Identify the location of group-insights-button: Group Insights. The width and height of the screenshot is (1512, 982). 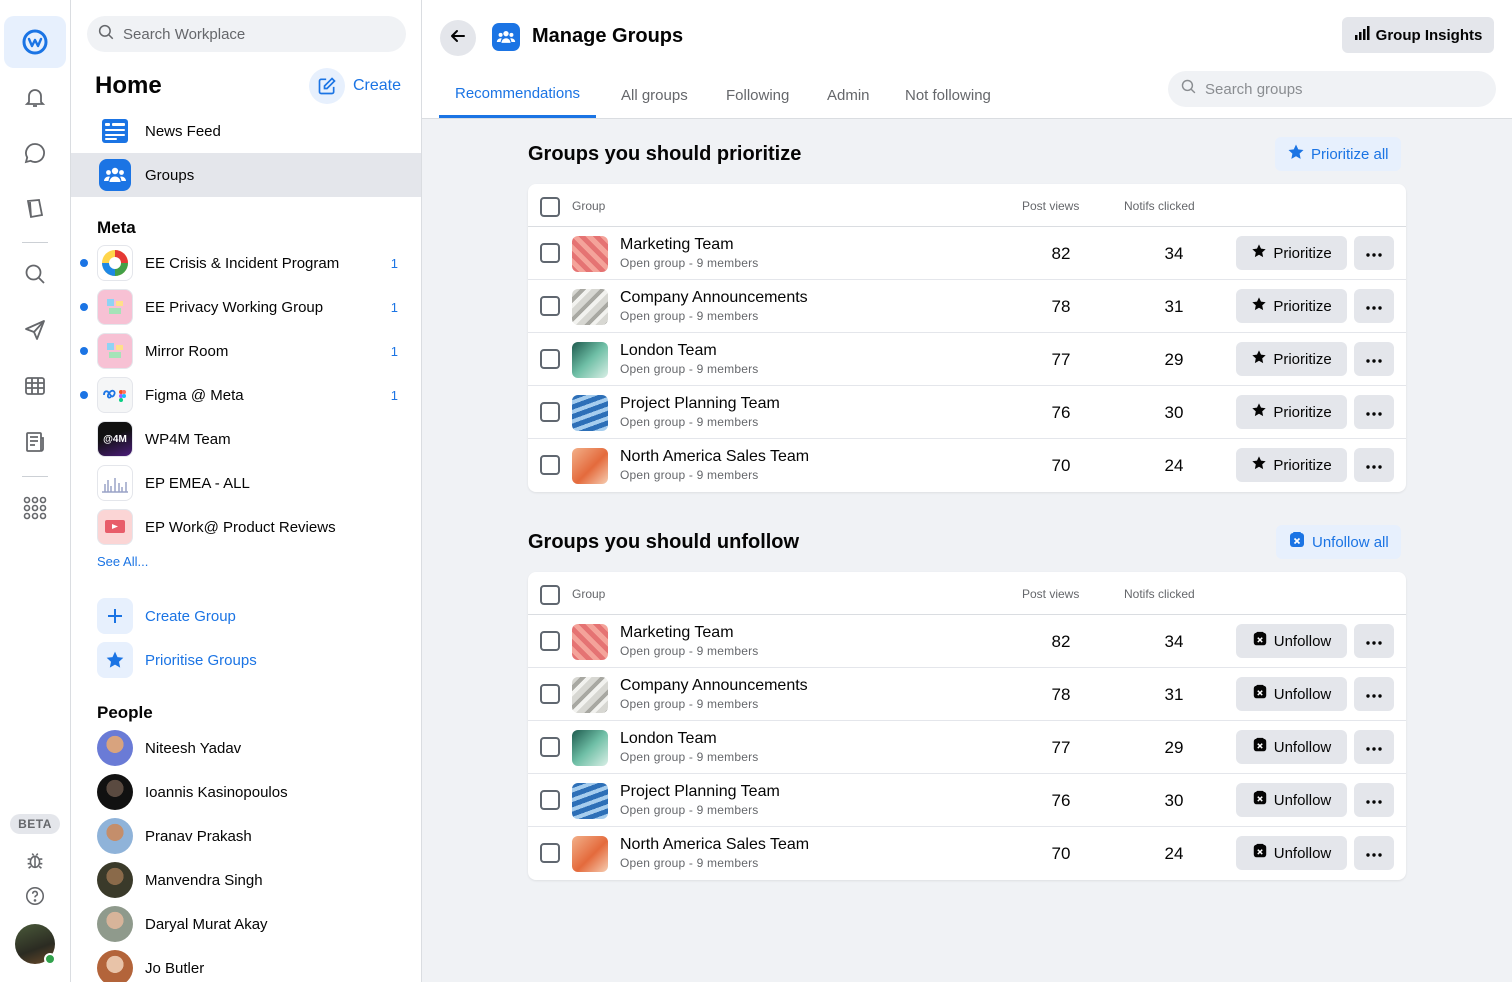
(1418, 35).